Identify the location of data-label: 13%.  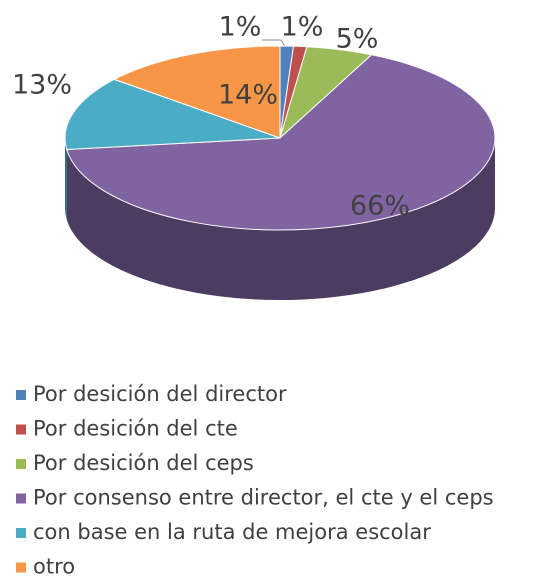
(42, 85).